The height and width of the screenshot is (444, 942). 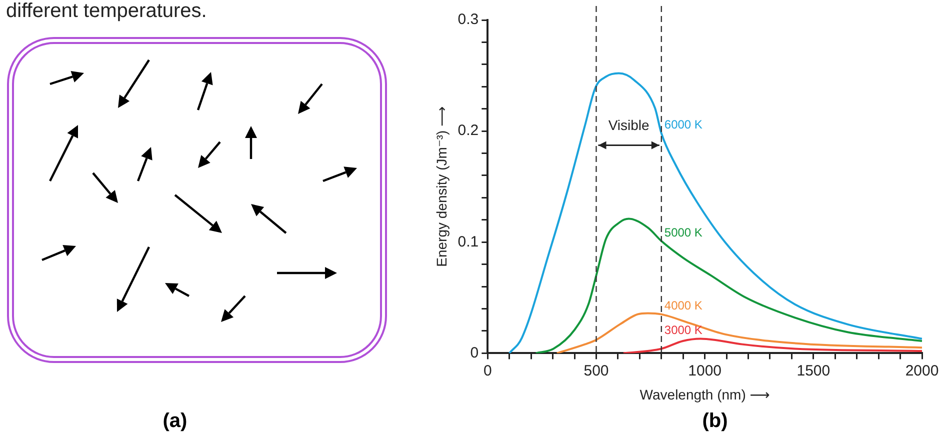 I want to click on annotation: Visible, so click(x=629, y=125).